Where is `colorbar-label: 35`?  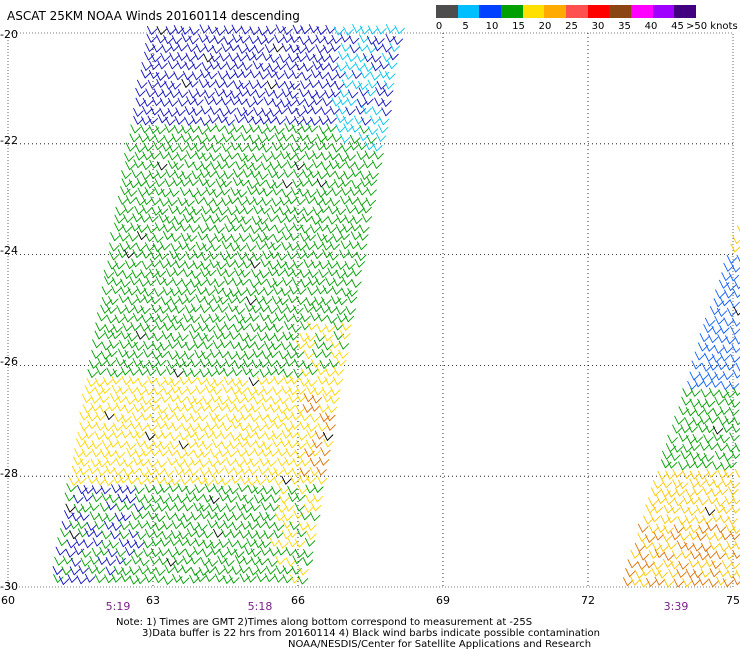
colorbar-label: 35 is located at coordinates (624, 26).